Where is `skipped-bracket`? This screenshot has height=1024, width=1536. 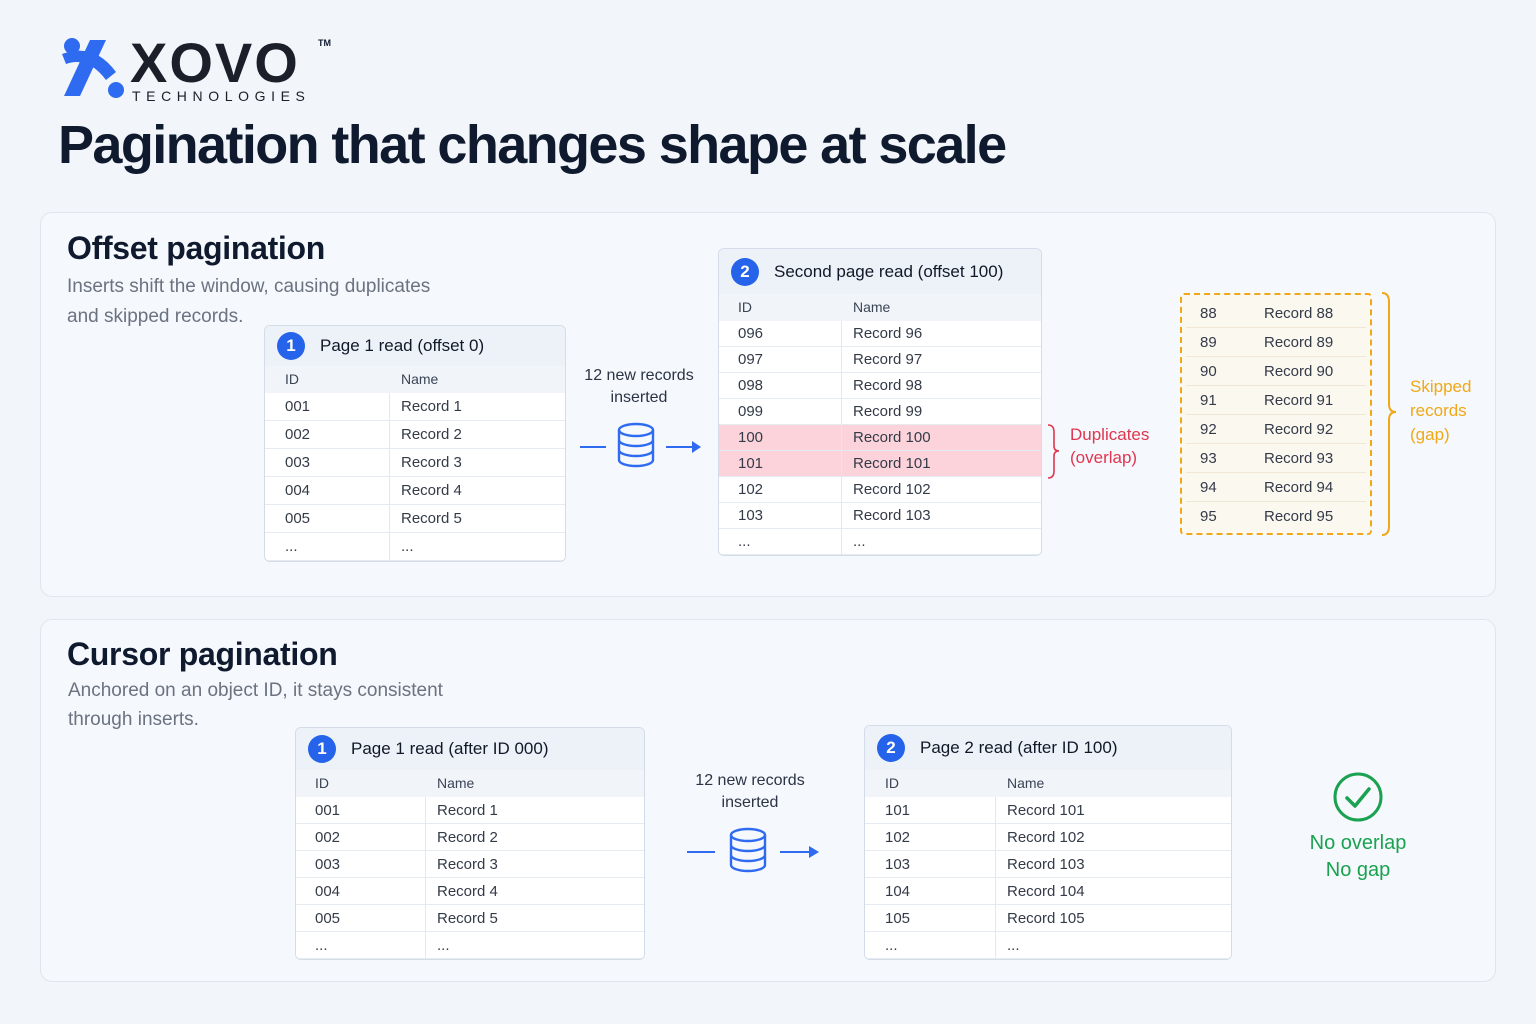 skipped-bracket is located at coordinates (1389, 414).